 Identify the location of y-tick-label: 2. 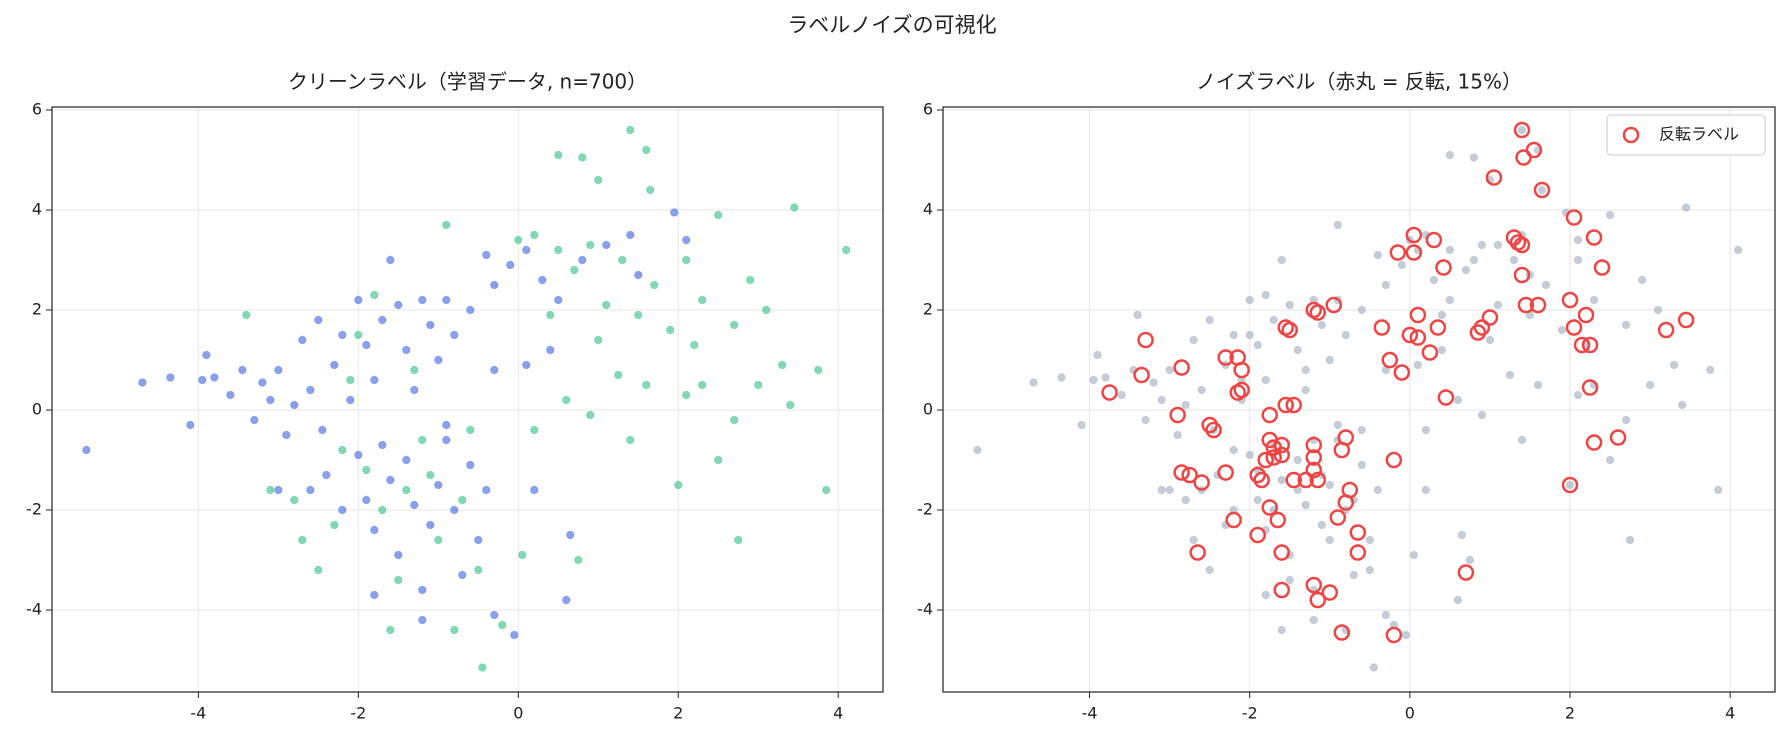
(928, 309).